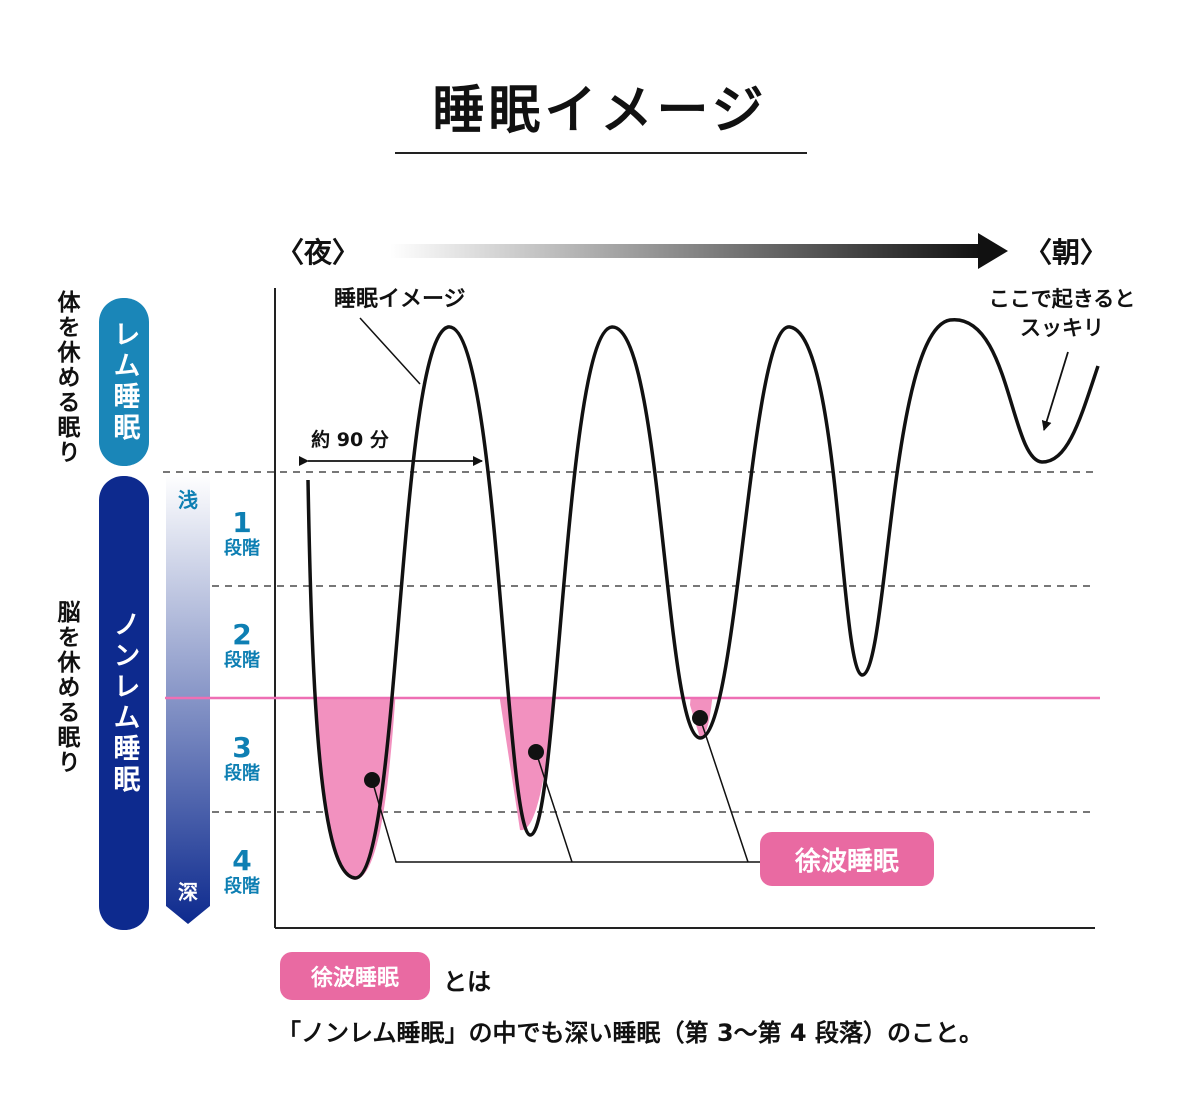 This screenshot has width=1200, height=1104. Describe the element at coordinates (630, 1033) in the screenshot. I see `bottom-description: 「ノンレム睡眠」の中でも深い睡眠（第 3〜第 4 段落）のこと。` at that location.